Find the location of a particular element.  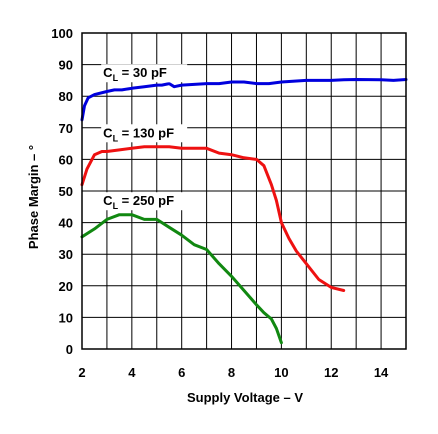

y-tick-label: 0 is located at coordinates (69, 349).